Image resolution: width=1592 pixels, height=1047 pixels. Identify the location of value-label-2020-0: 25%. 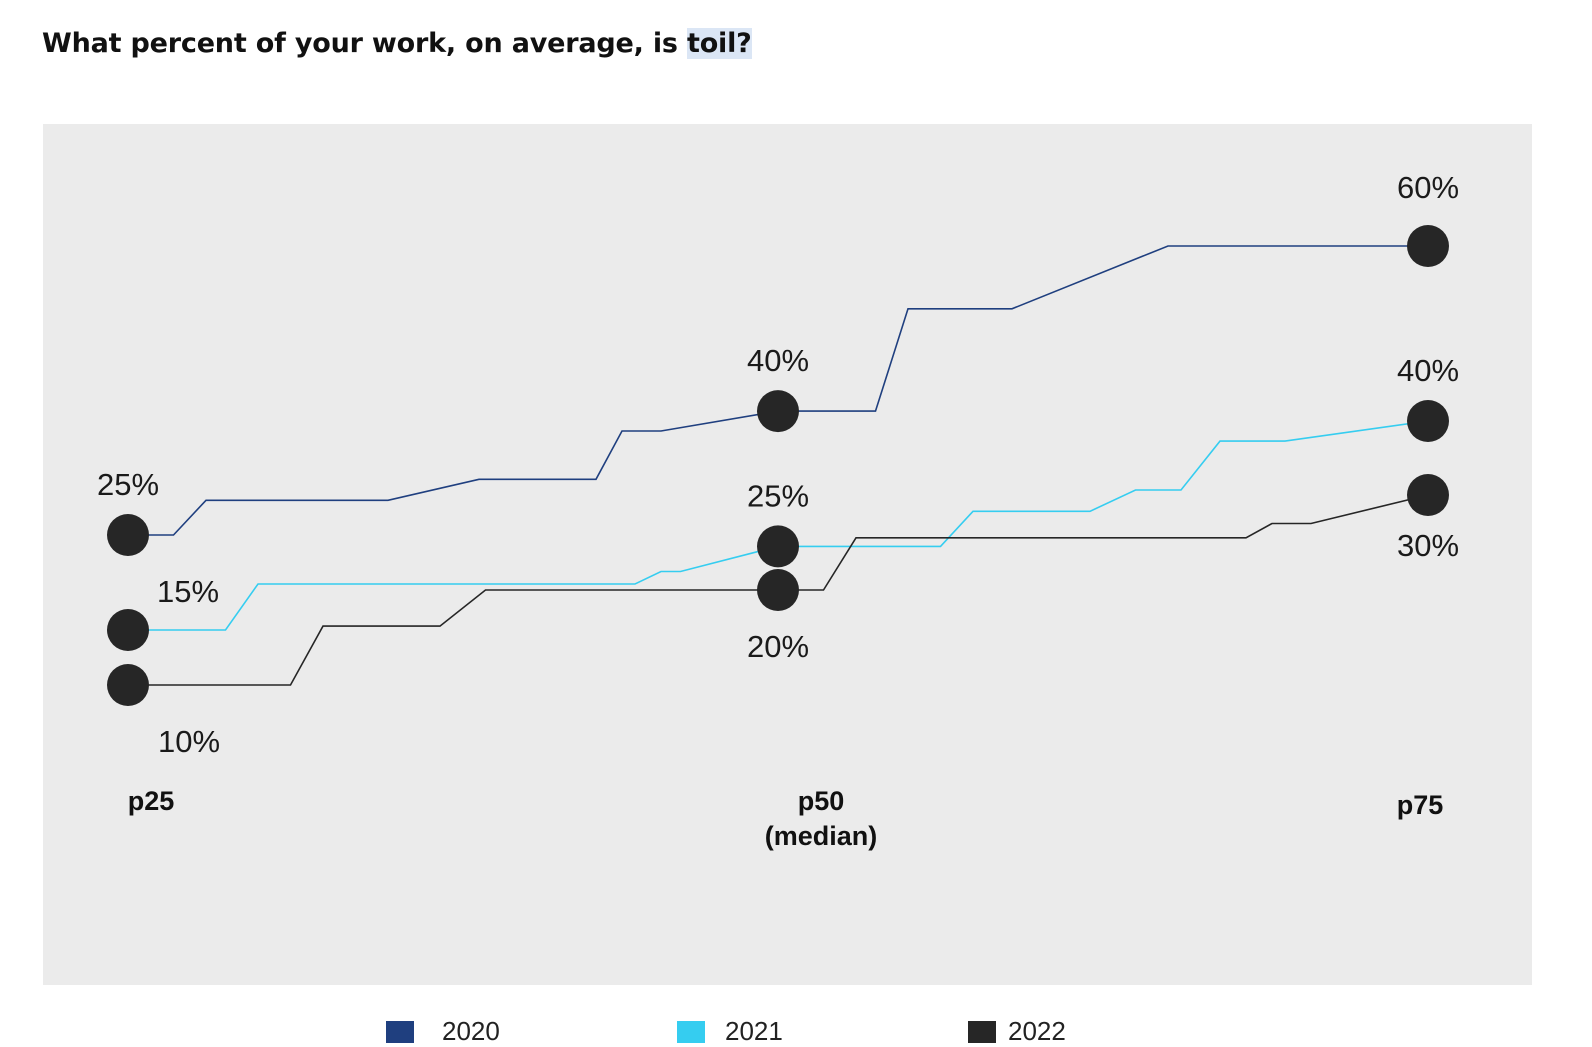
(128, 484).